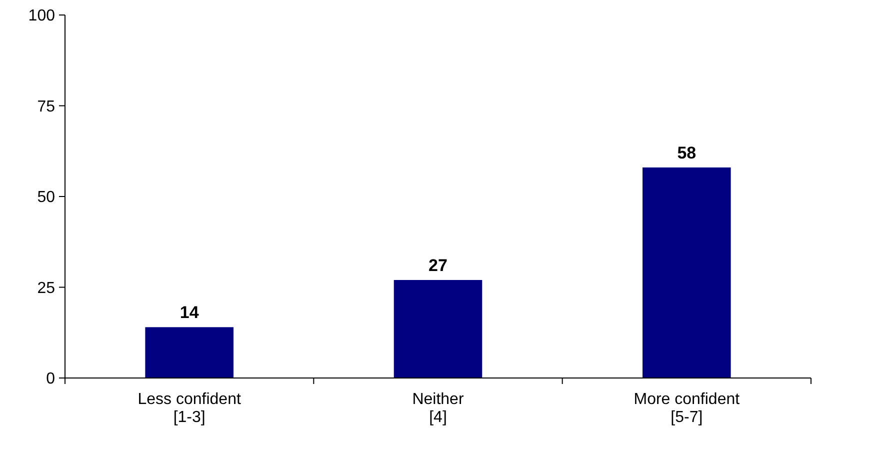 The image size is (879, 450). What do you see at coordinates (686, 152) in the screenshot?
I see `data-label: 58` at bounding box center [686, 152].